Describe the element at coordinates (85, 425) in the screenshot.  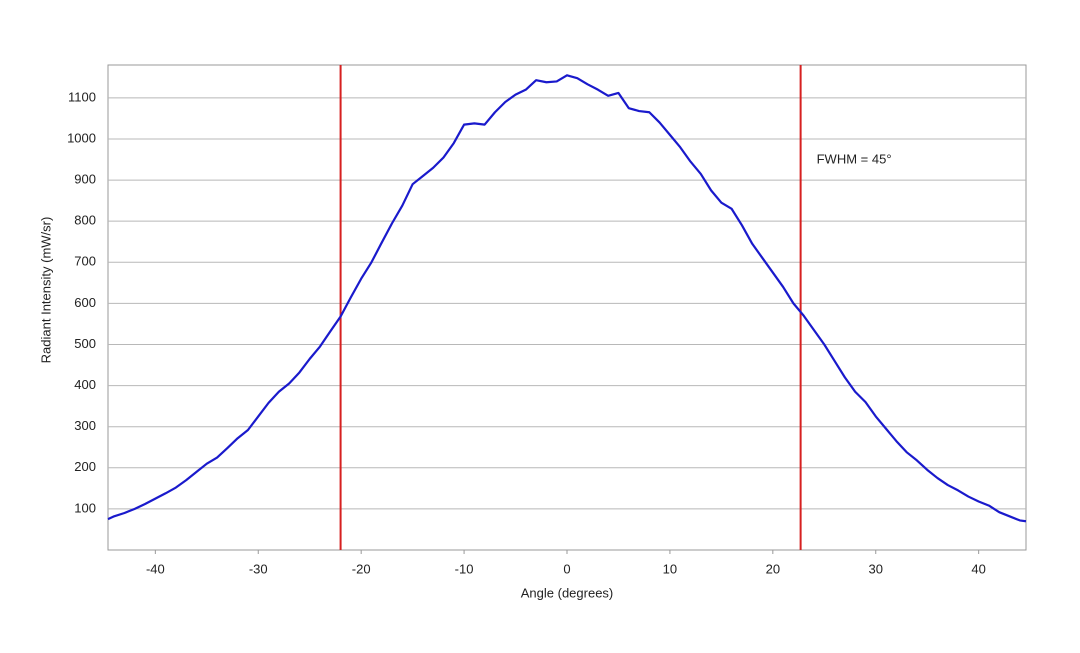
I see `y-tick-label: 300` at that location.